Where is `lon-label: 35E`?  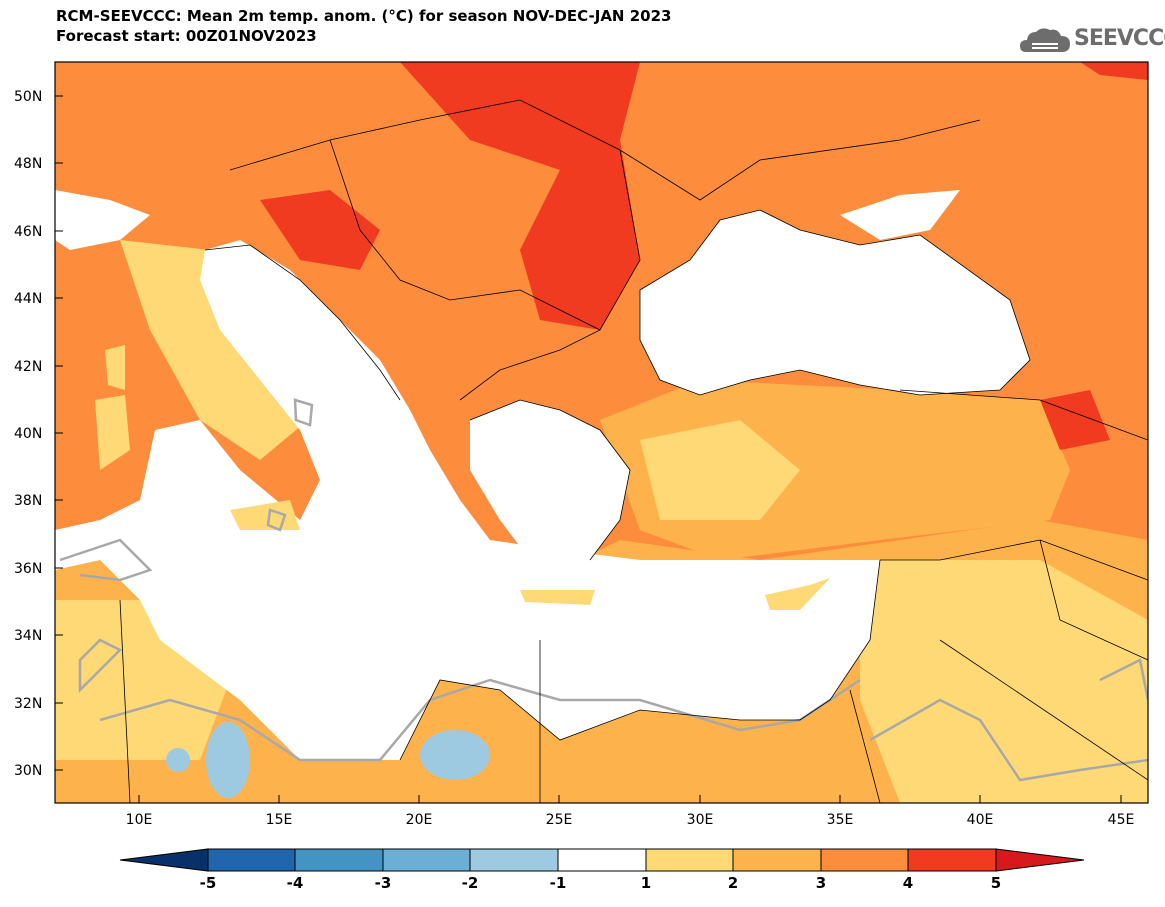
lon-label: 35E is located at coordinates (840, 820).